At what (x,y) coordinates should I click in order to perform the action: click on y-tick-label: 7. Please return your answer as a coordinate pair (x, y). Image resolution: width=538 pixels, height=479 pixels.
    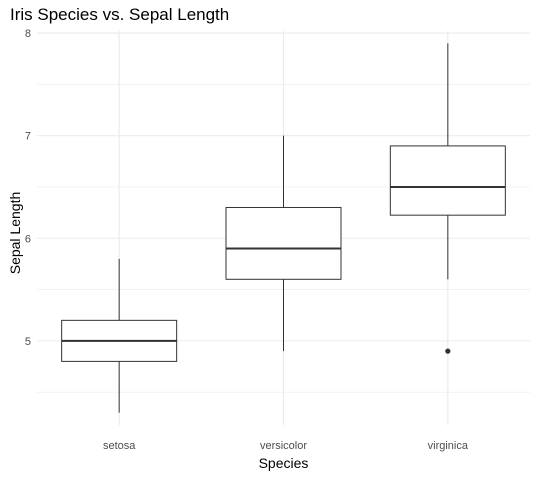
    Looking at the image, I should click on (28, 137).